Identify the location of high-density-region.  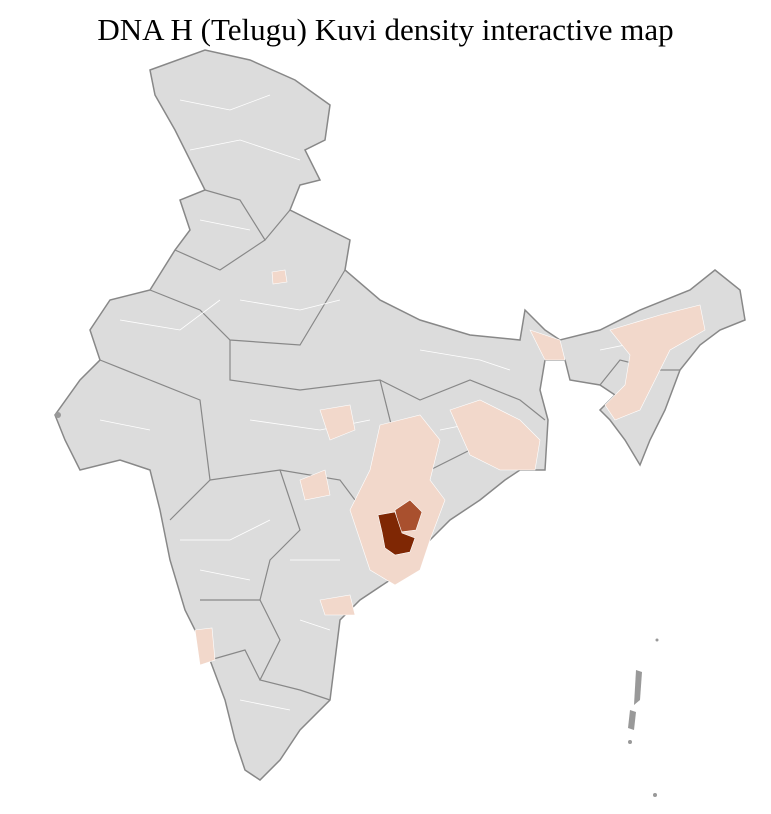
(396, 533).